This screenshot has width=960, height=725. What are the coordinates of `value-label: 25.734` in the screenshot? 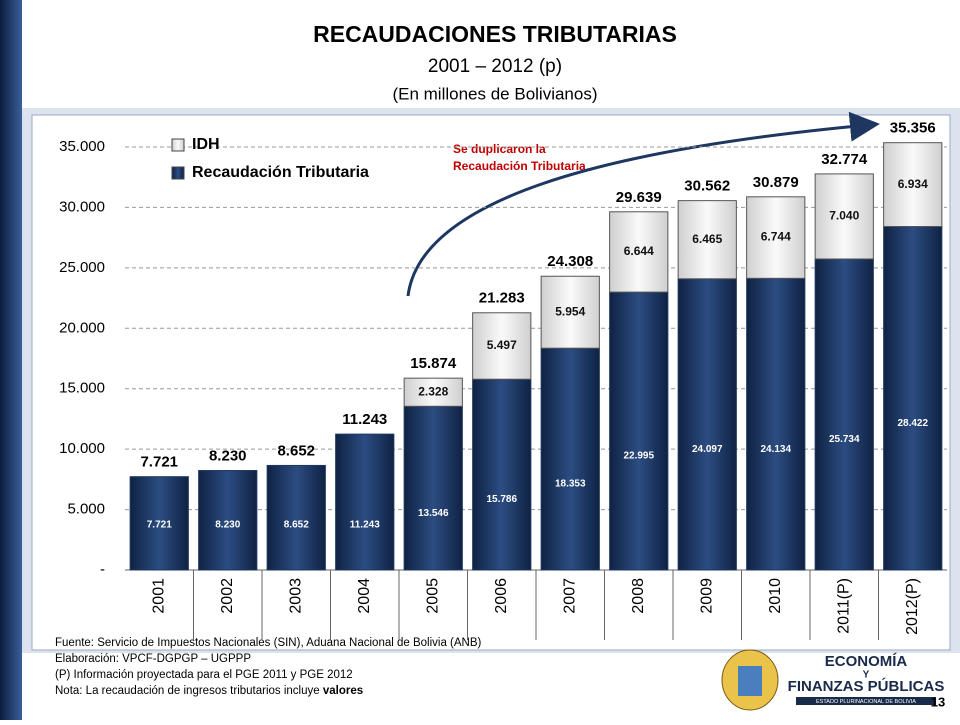 It's located at (844, 439).